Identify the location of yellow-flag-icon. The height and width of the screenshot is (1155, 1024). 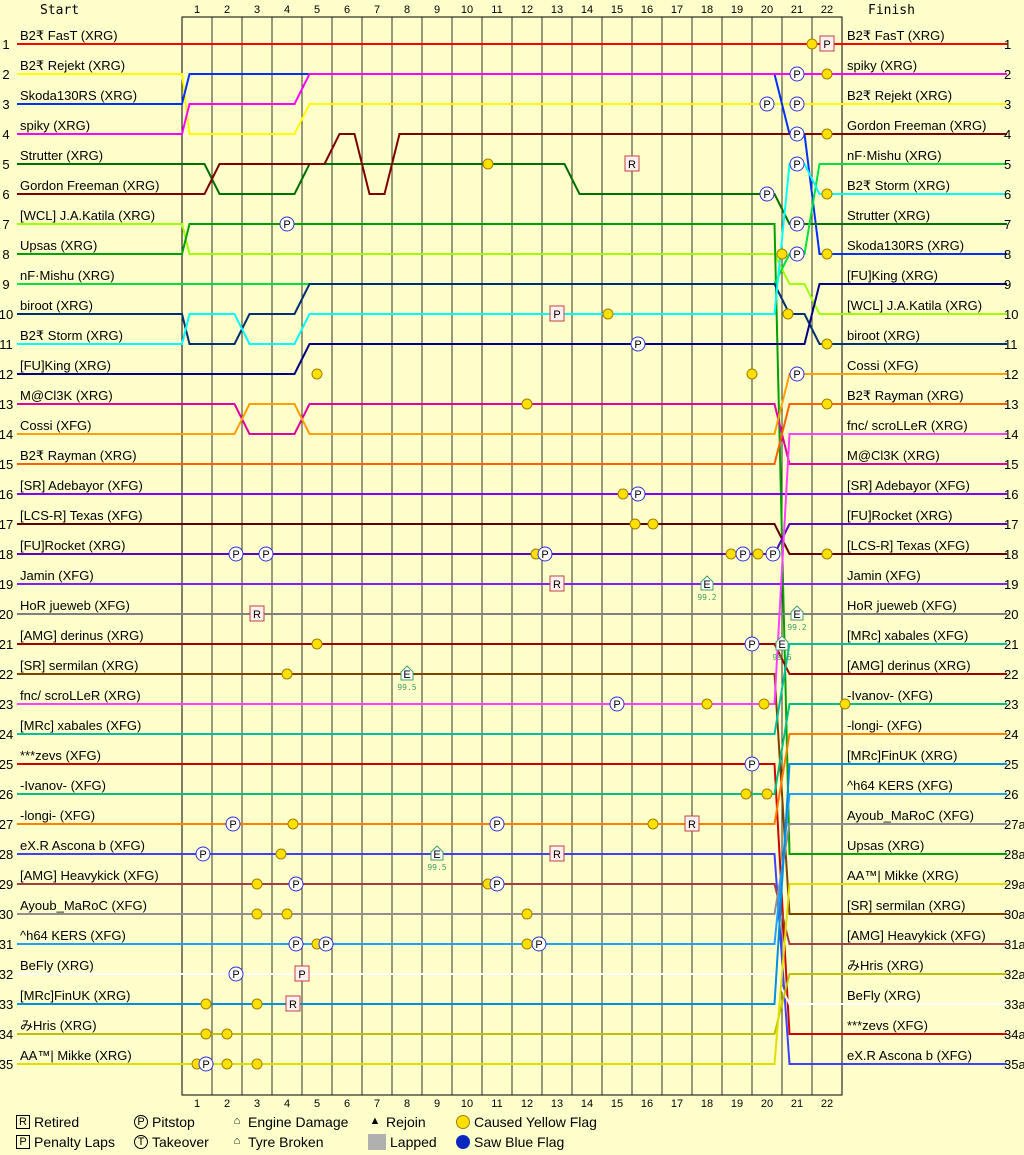
(463, 1122).